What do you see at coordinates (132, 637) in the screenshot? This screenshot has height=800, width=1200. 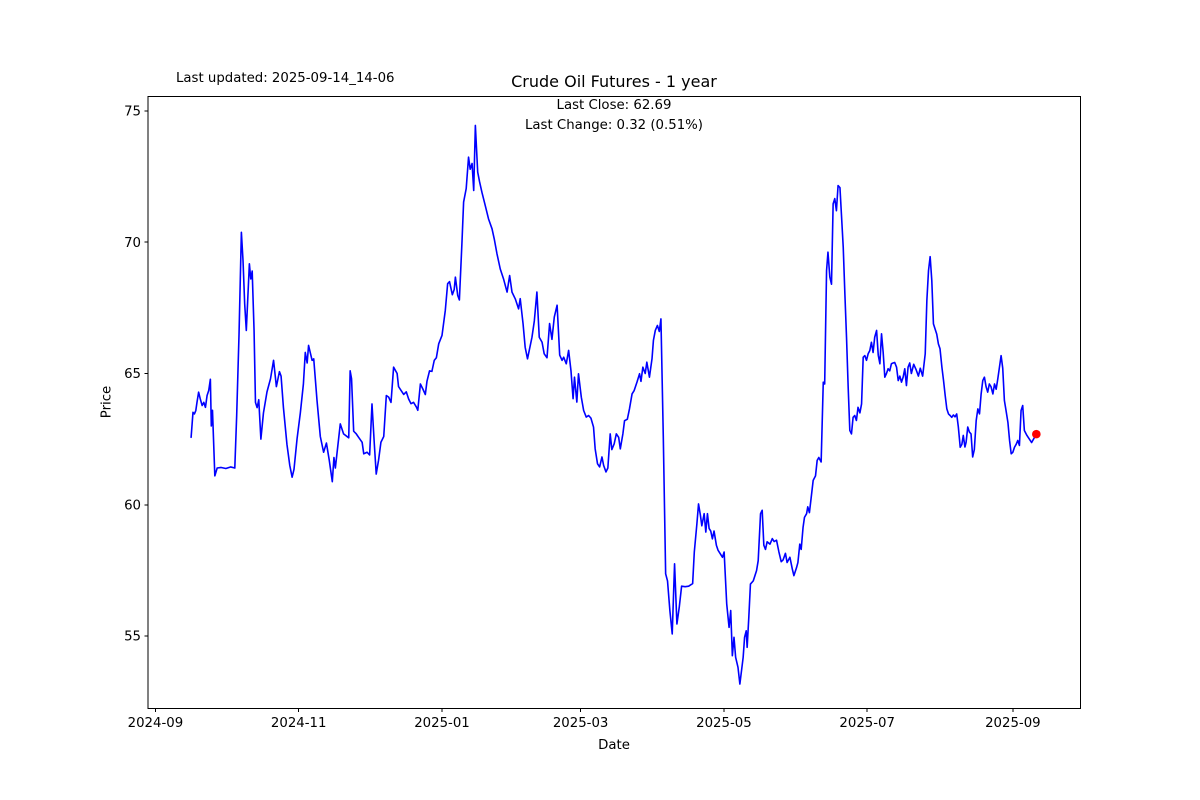 I see `y-tick-label: 55` at bounding box center [132, 637].